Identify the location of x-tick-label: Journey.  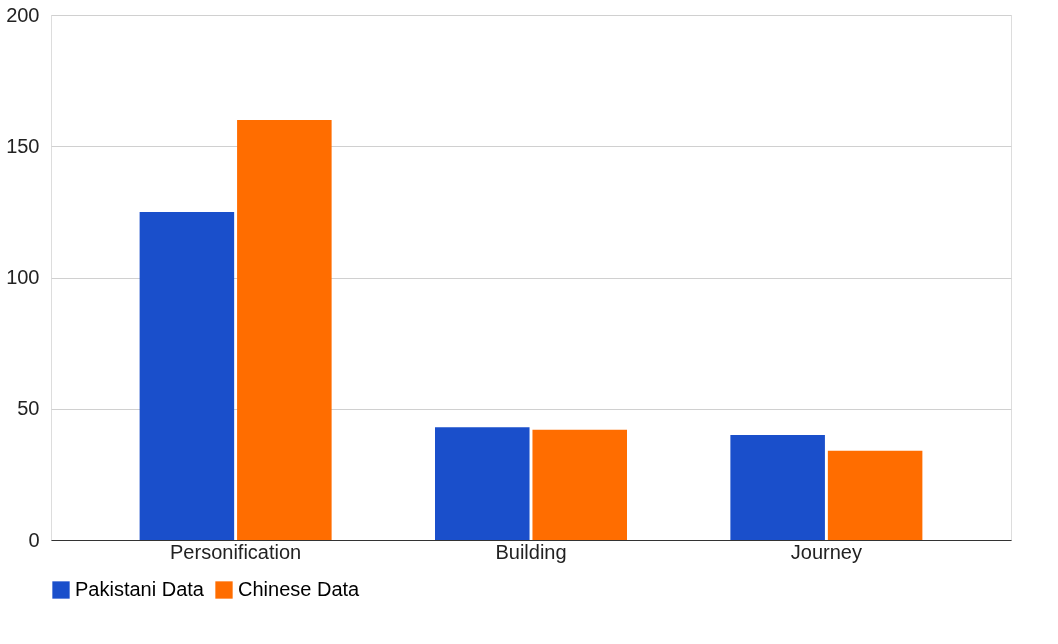
(826, 551).